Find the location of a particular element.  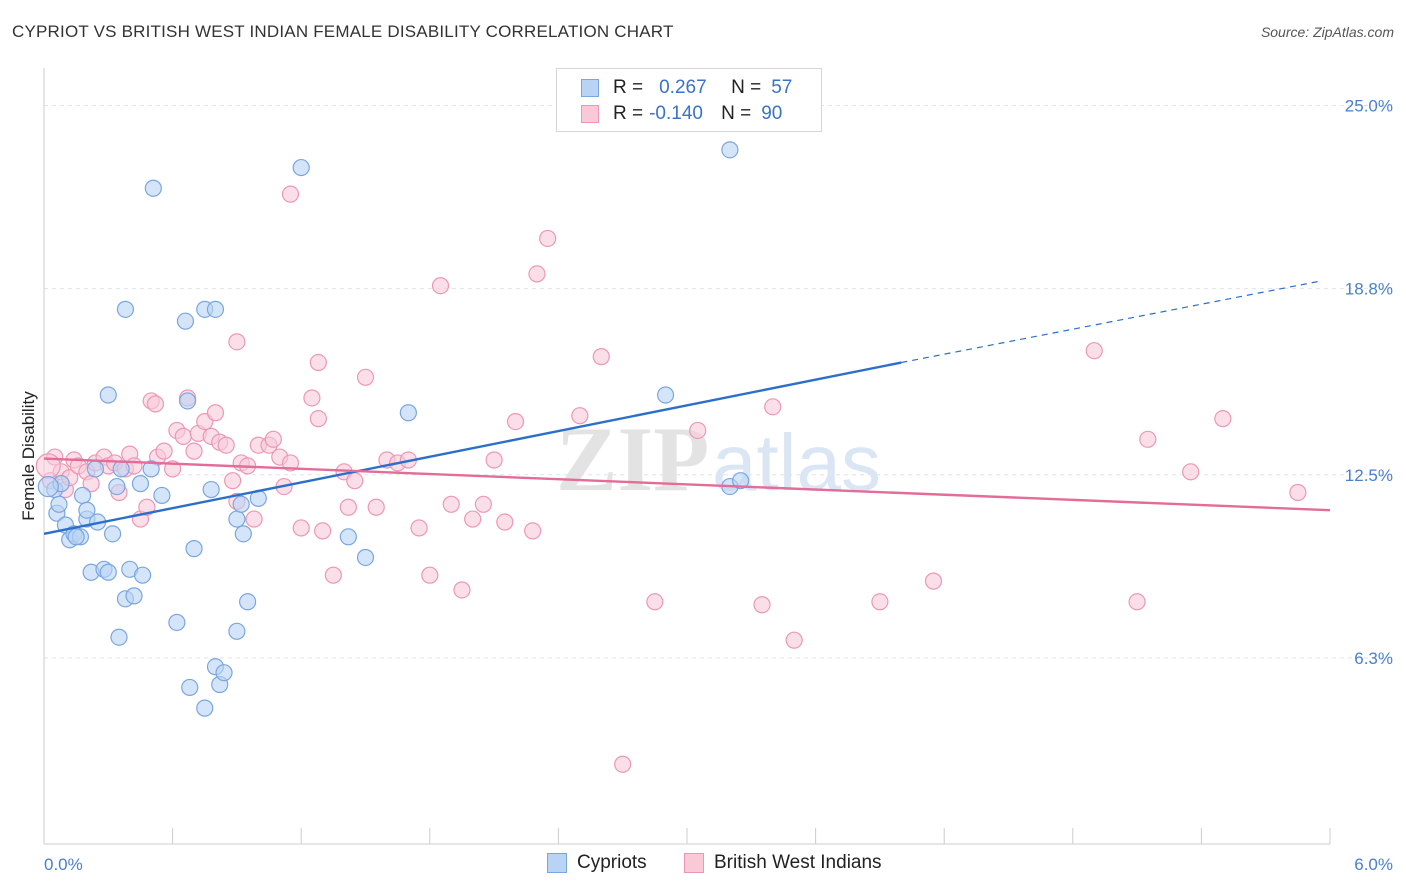

bottom-legend: Cypriots British West Indians is located at coordinates (703, 865).